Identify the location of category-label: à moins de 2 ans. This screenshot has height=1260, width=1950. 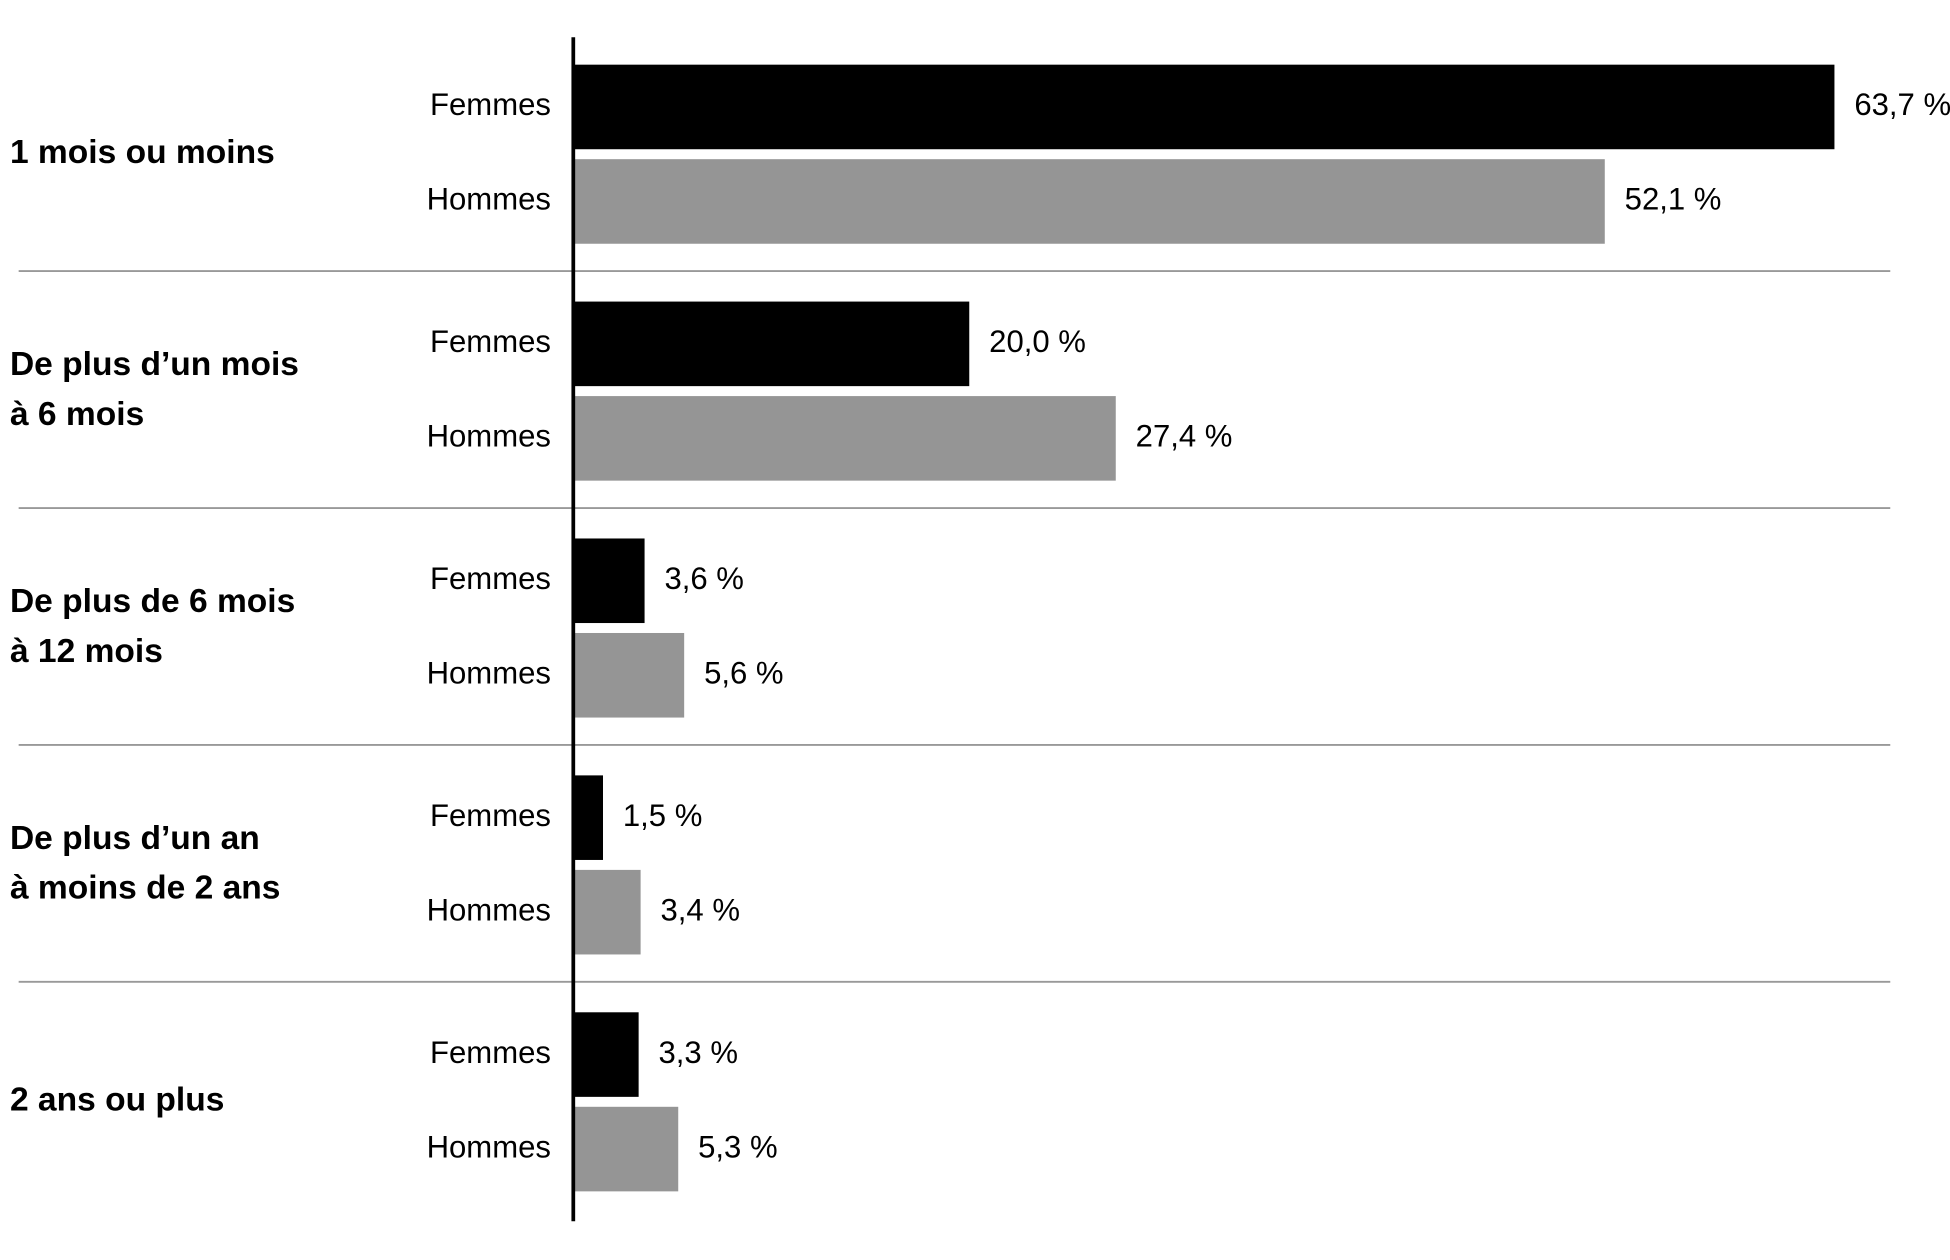
(145, 888).